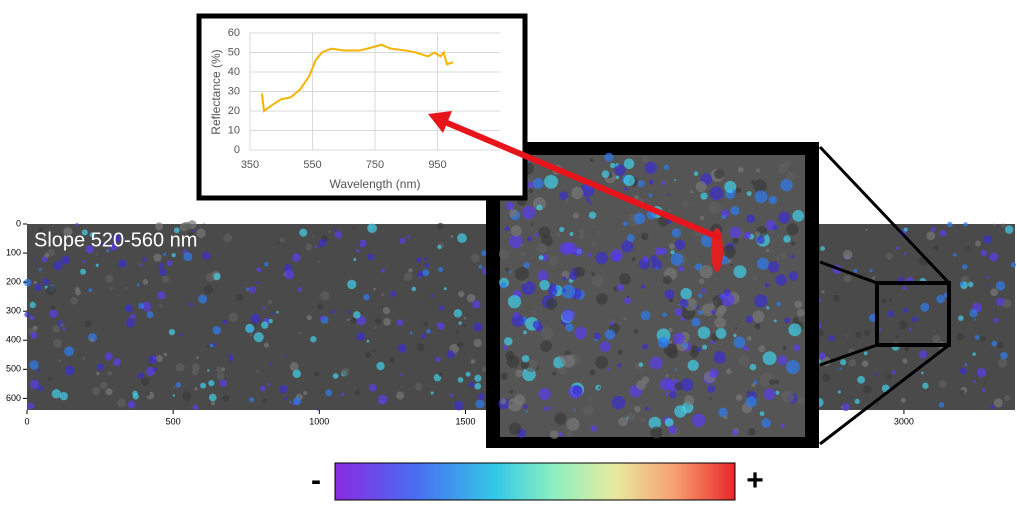 The image size is (1017, 521). Describe the element at coordinates (234, 91) in the screenshot. I see `y-tick-label: 30` at that location.